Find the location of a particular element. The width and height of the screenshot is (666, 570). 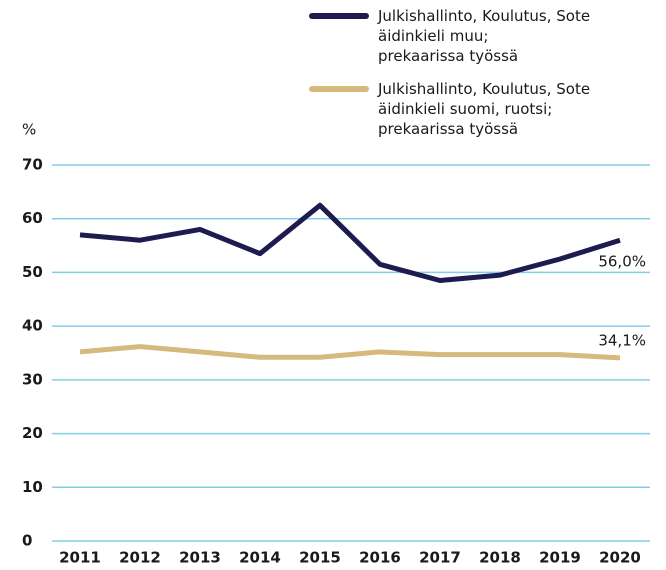

y-tick-label: 0 is located at coordinates (27, 541).